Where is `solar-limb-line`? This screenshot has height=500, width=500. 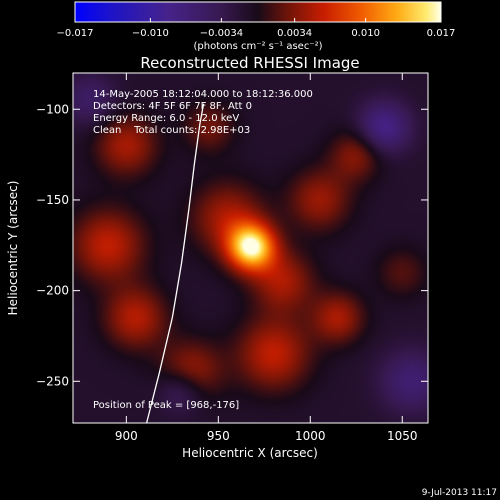
solar-limb-line is located at coordinates (175, 263).